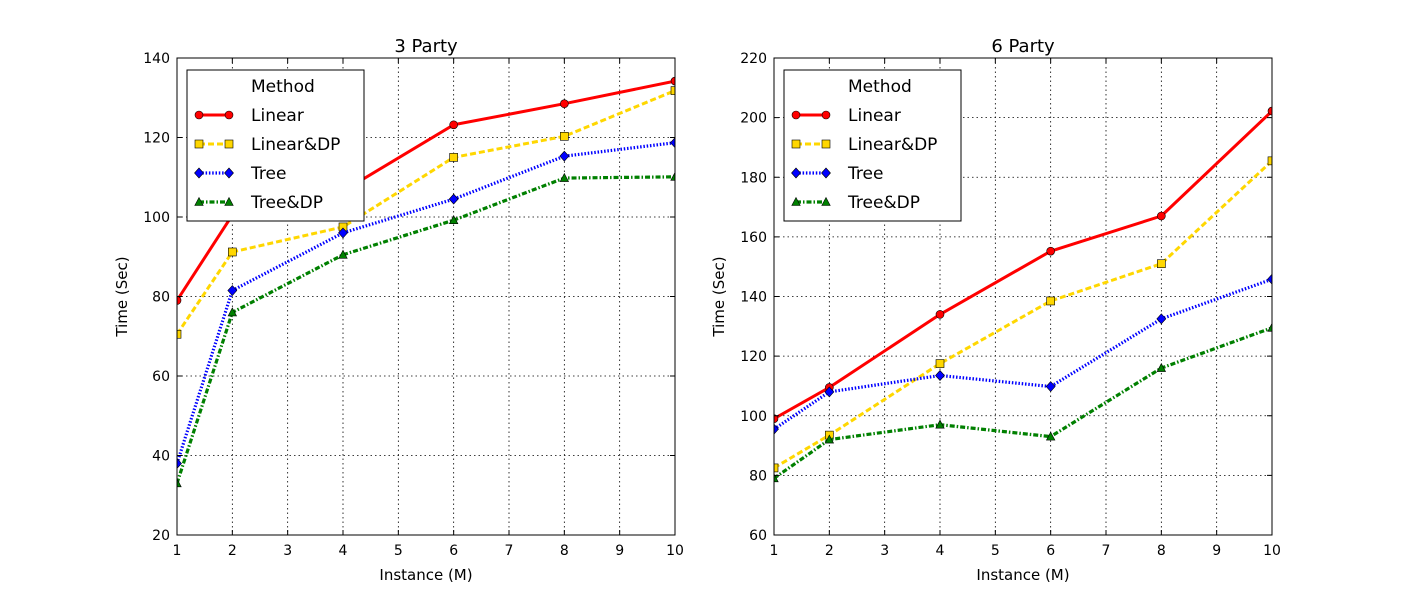  I want to click on legend-title: Method, so click(880, 87).